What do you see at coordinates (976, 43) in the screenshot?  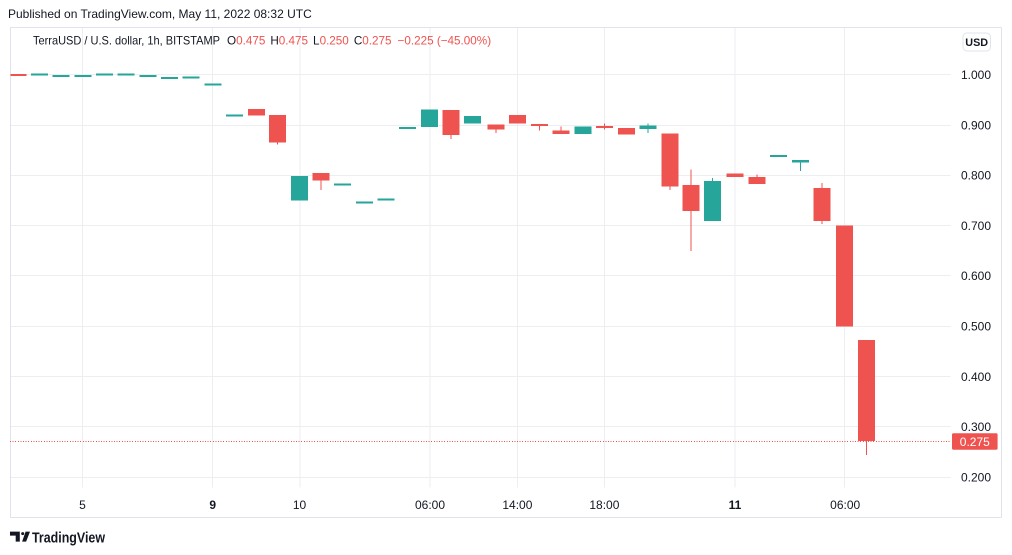 I see `svg-text: USD` at bounding box center [976, 43].